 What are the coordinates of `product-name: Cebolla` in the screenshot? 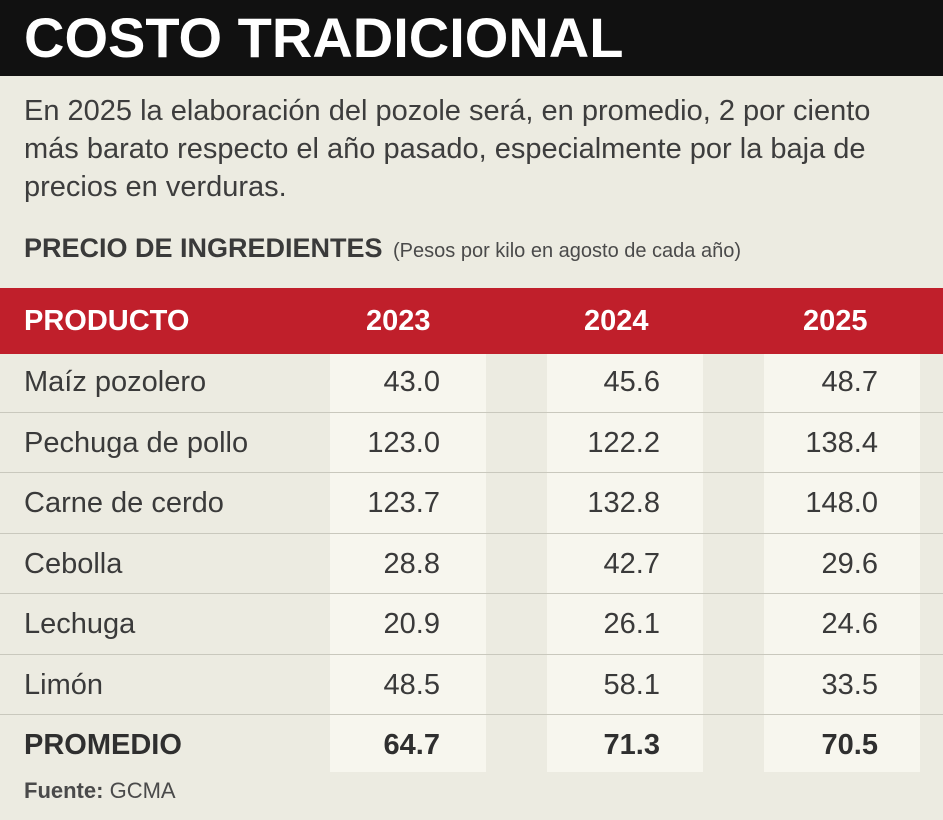 It's located at (73, 563).